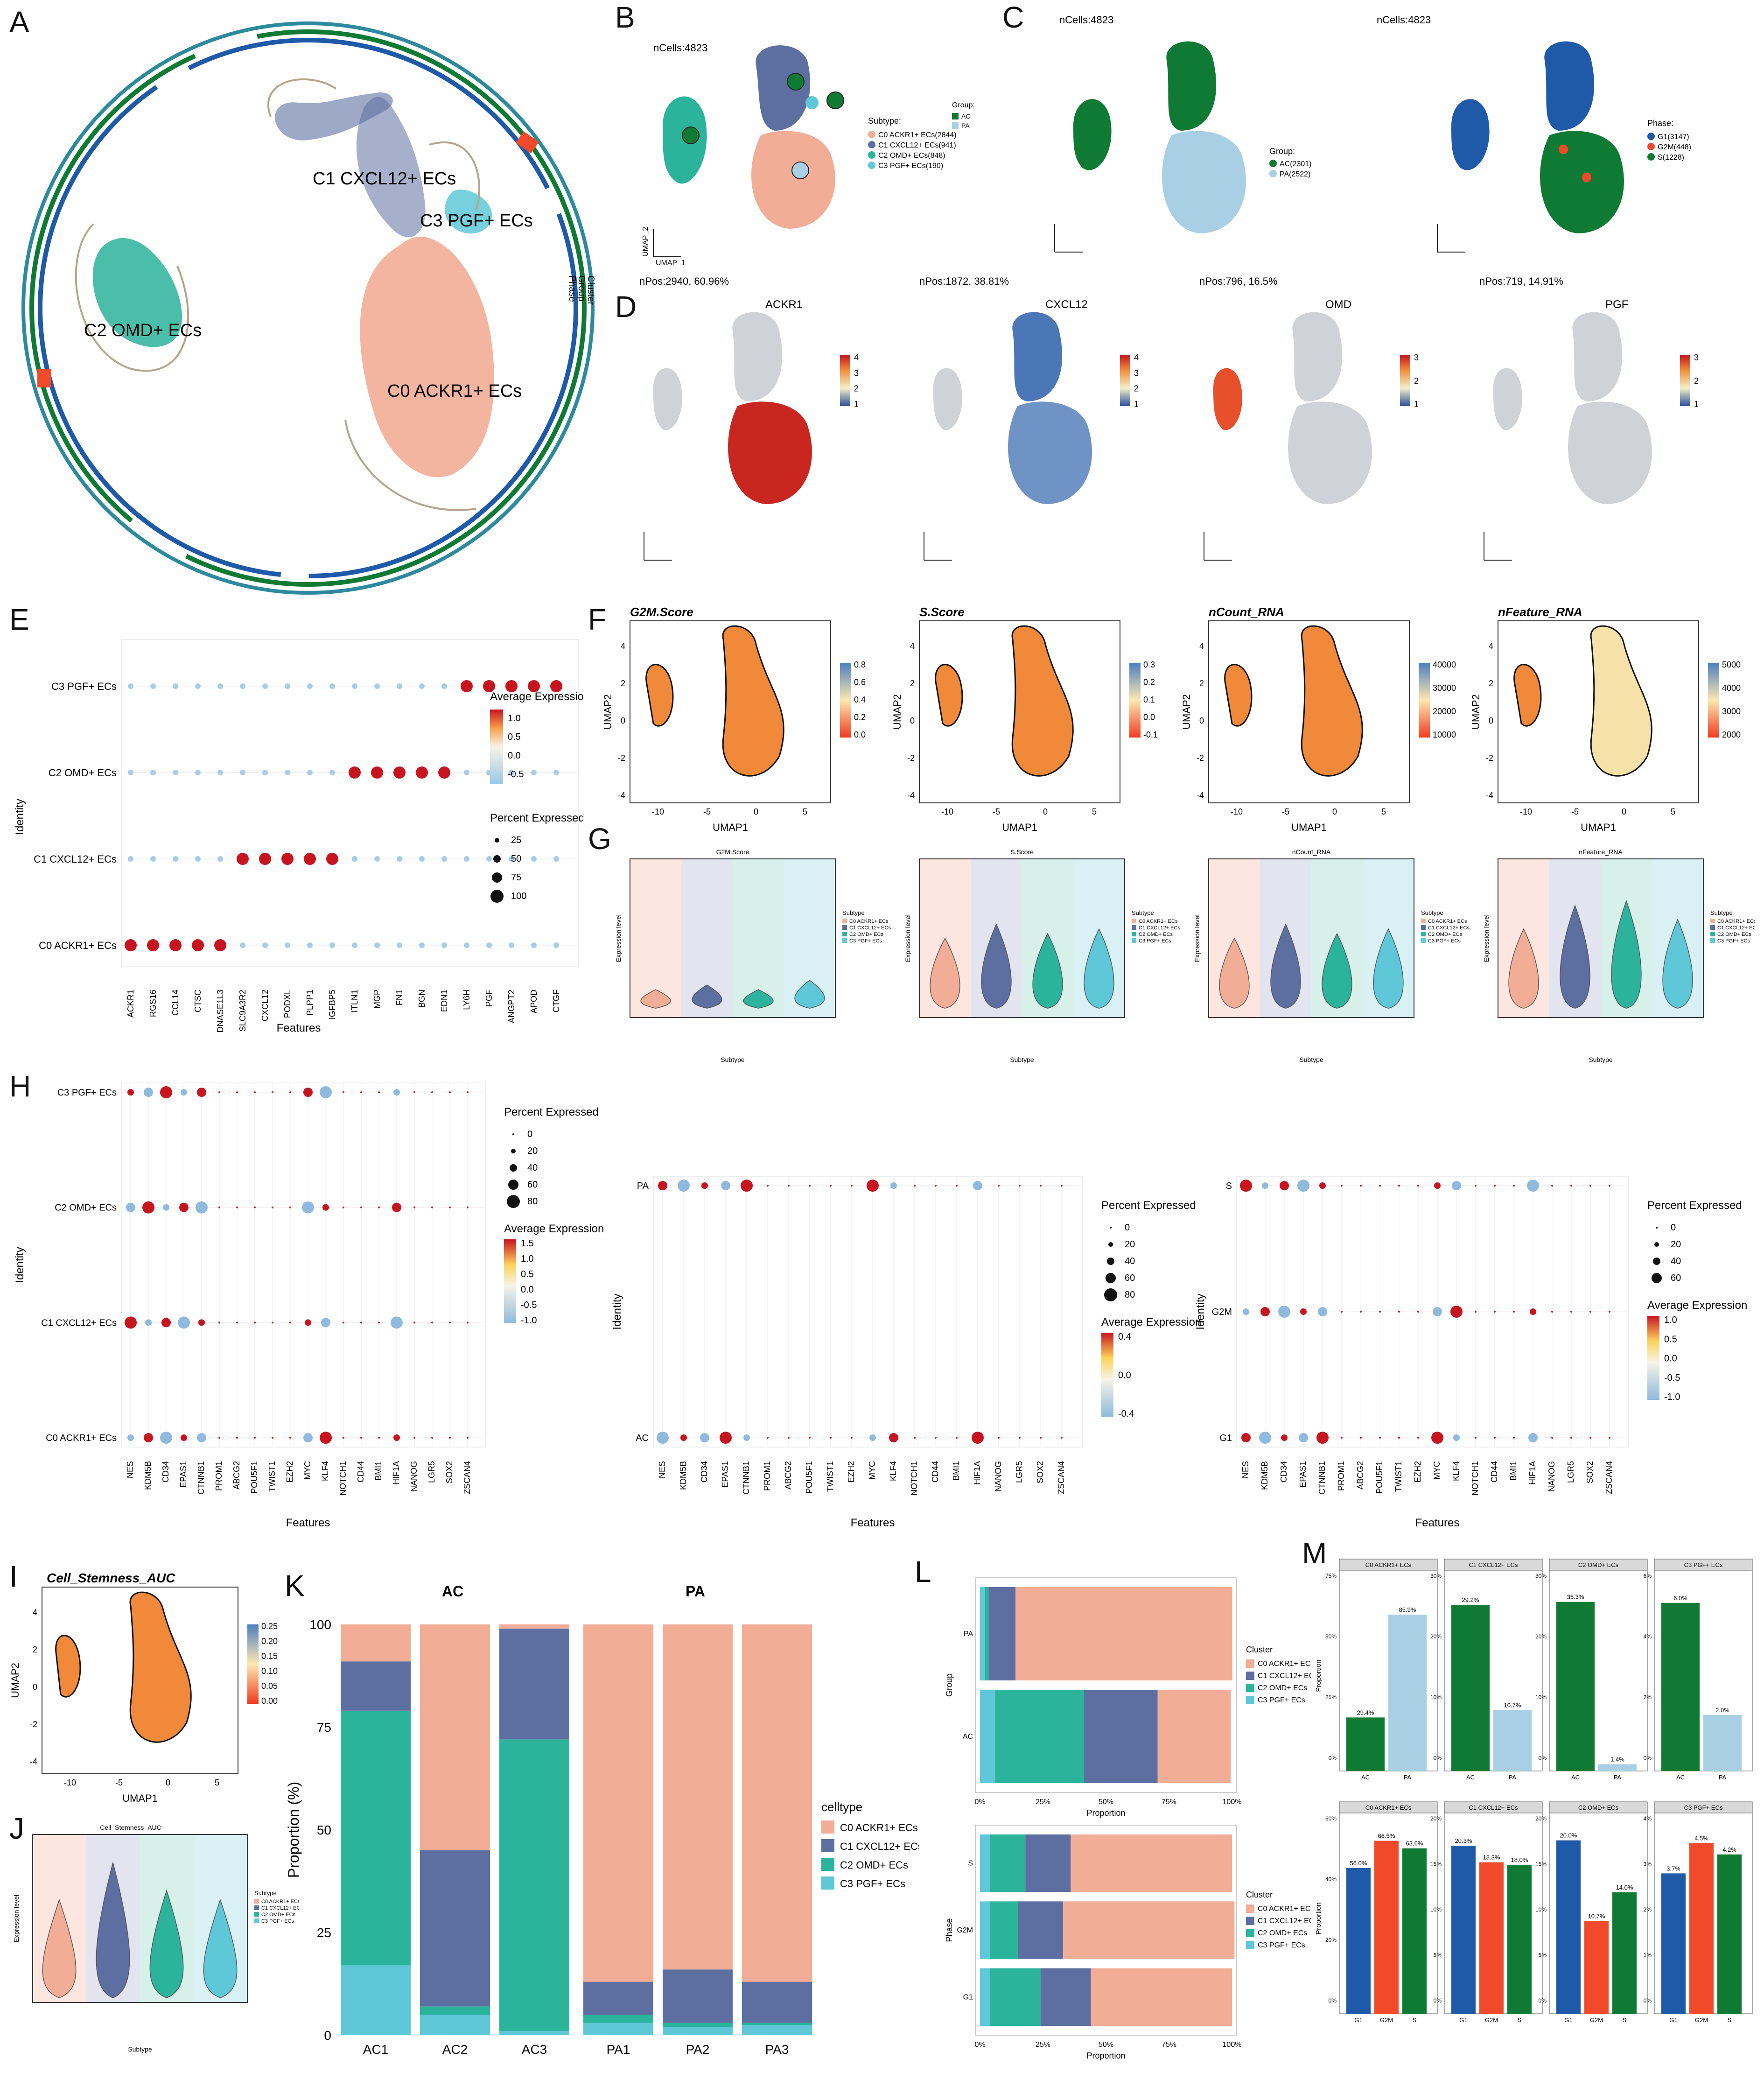 The height and width of the screenshot is (2073, 1764). Describe the element at coordinates (1489, 758) in the screenshot. I see `y-tick: -2` at that location.